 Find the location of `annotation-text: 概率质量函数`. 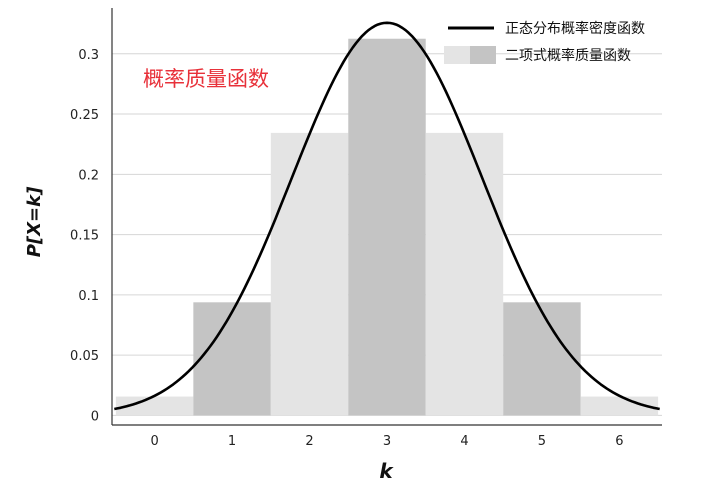

annotation-text: 概率质量函数 is located at coordinates (206, 79).